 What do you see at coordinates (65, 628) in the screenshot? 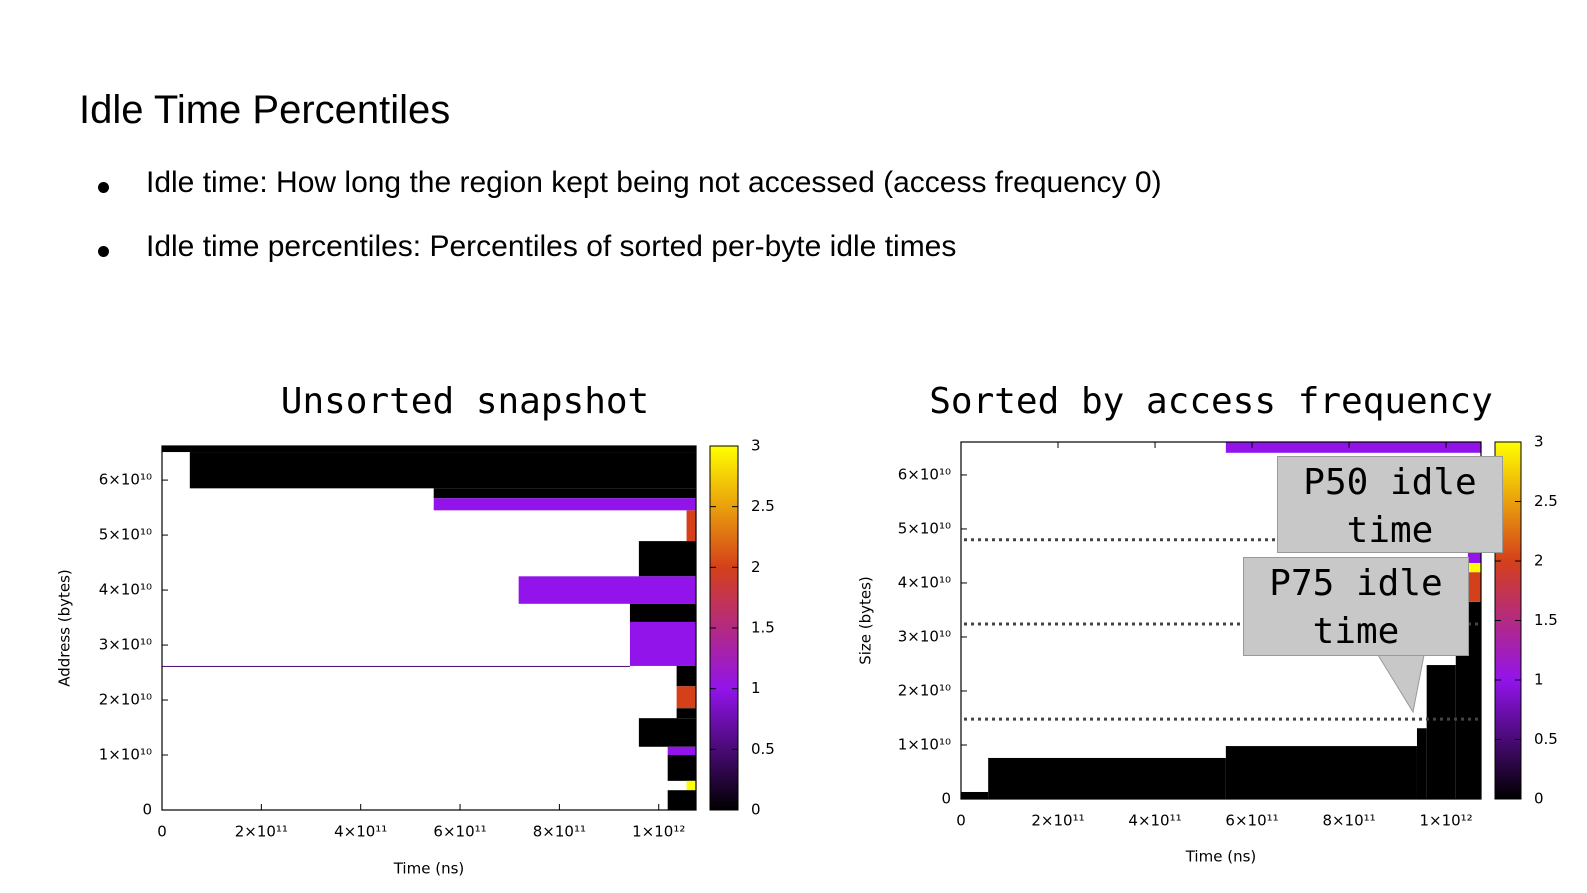
I see `y-axis-label: Address (bytes)` at bounding box center [65, 628].